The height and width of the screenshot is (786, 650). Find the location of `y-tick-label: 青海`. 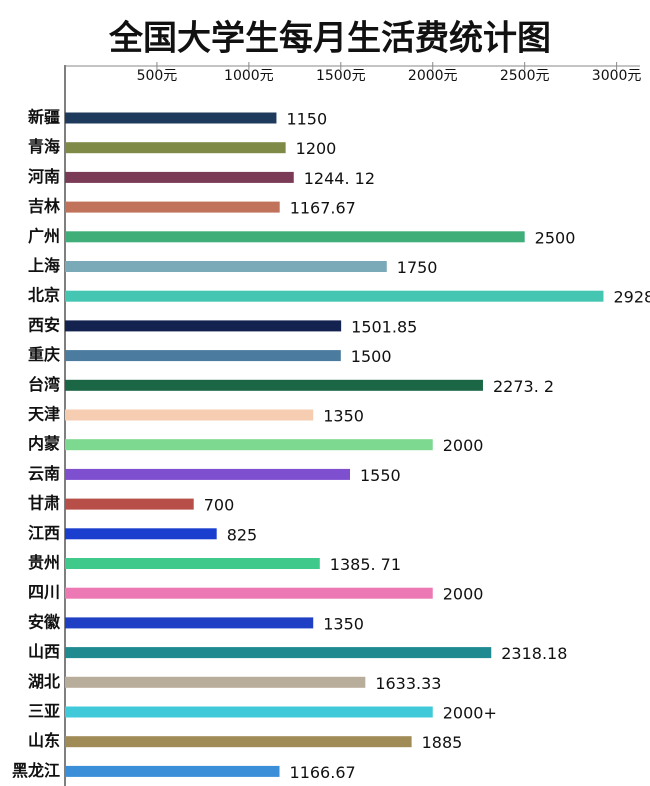

y-tick-label: 青海 is located at coordinates (44, 146).